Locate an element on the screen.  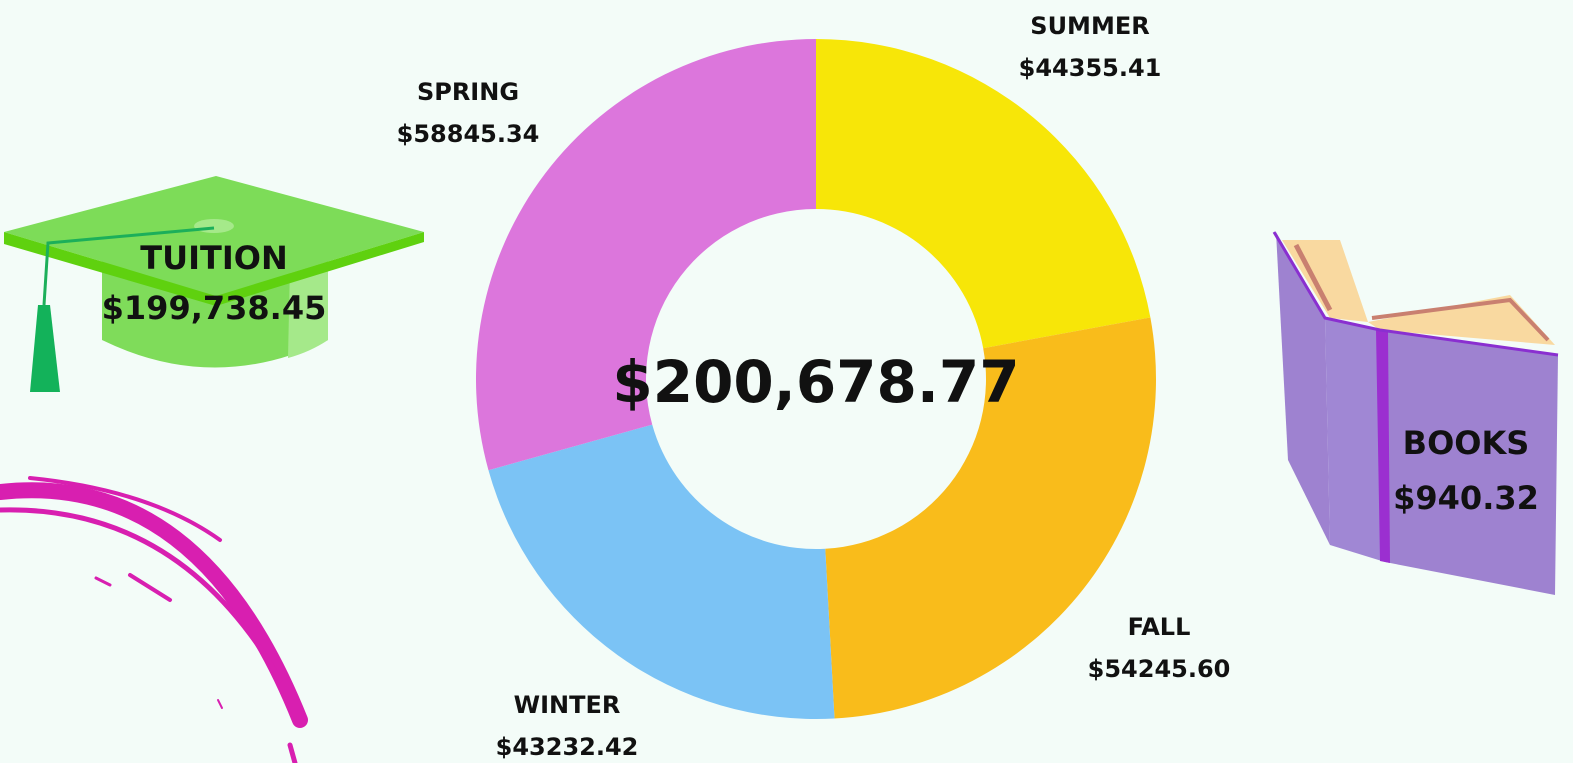
slice-label: SPRING is located at coordinates (468, 92).